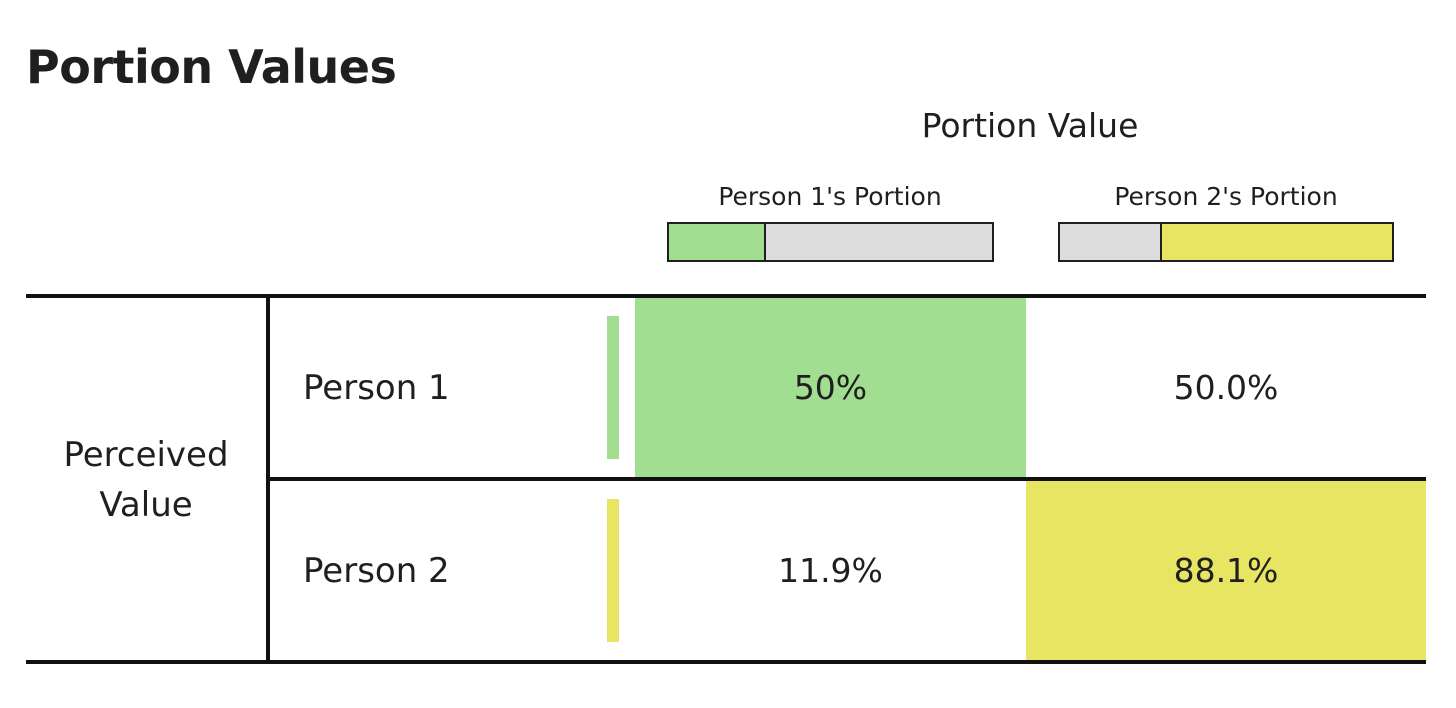  Describe the element at coordinates (1030, 125) in the screenshot. I see `column-group-header: Portion Value` at that location.